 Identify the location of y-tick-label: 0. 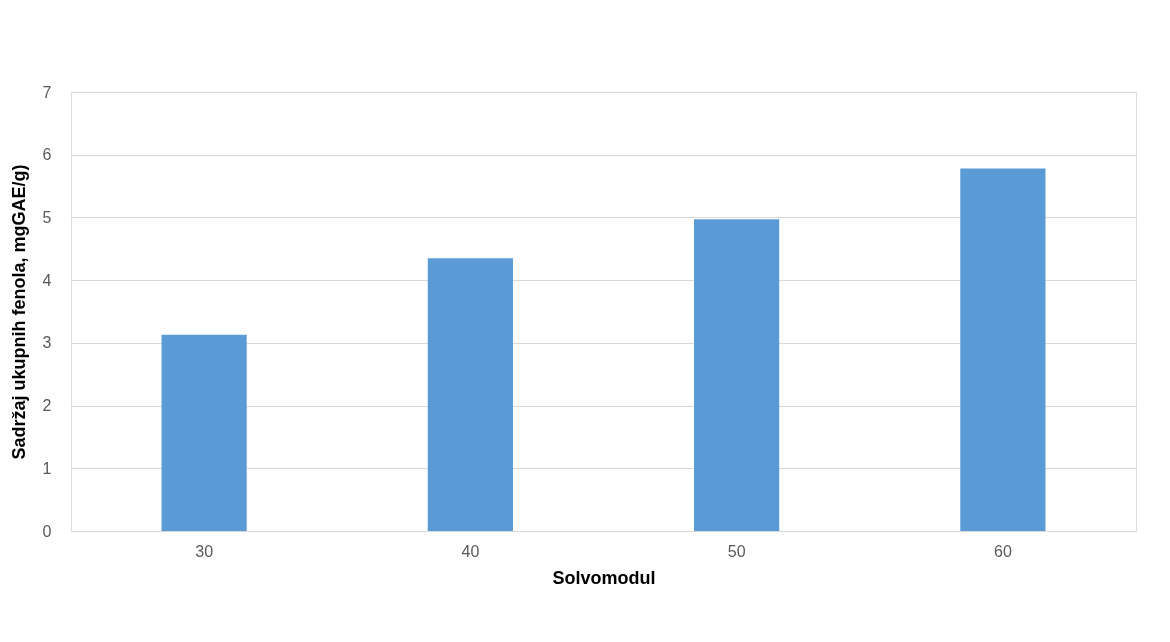
(47, 531).